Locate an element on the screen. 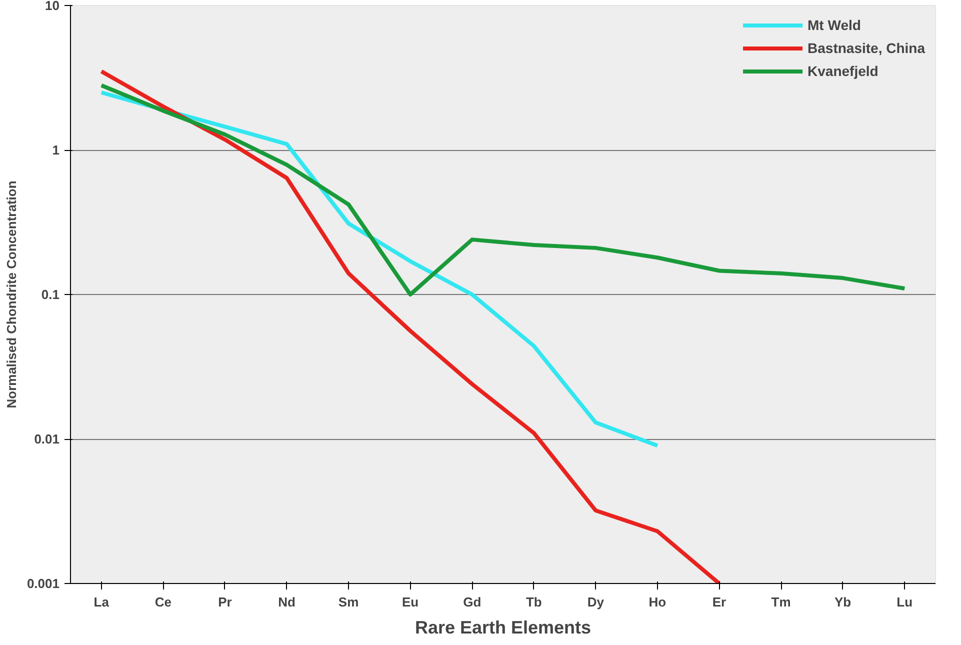  x-tick-label: Tb is located at coordinates (534, 602).